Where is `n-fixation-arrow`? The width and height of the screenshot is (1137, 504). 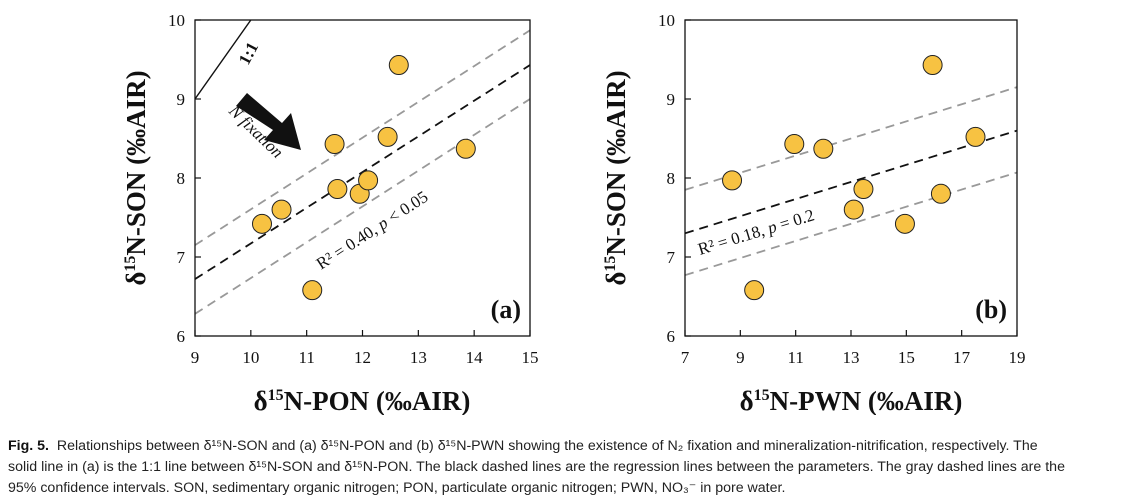 n-fixation-arrow is located at coordinates (268, 121).